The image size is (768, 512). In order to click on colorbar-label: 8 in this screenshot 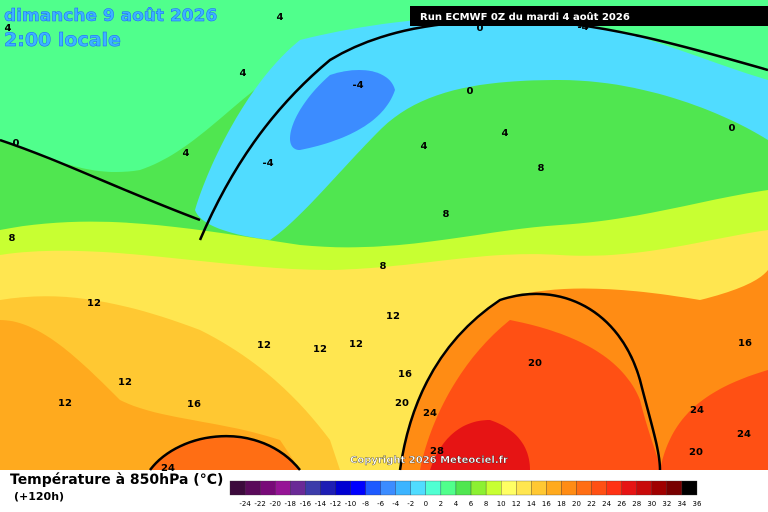, I will do `click(486, 504)`.